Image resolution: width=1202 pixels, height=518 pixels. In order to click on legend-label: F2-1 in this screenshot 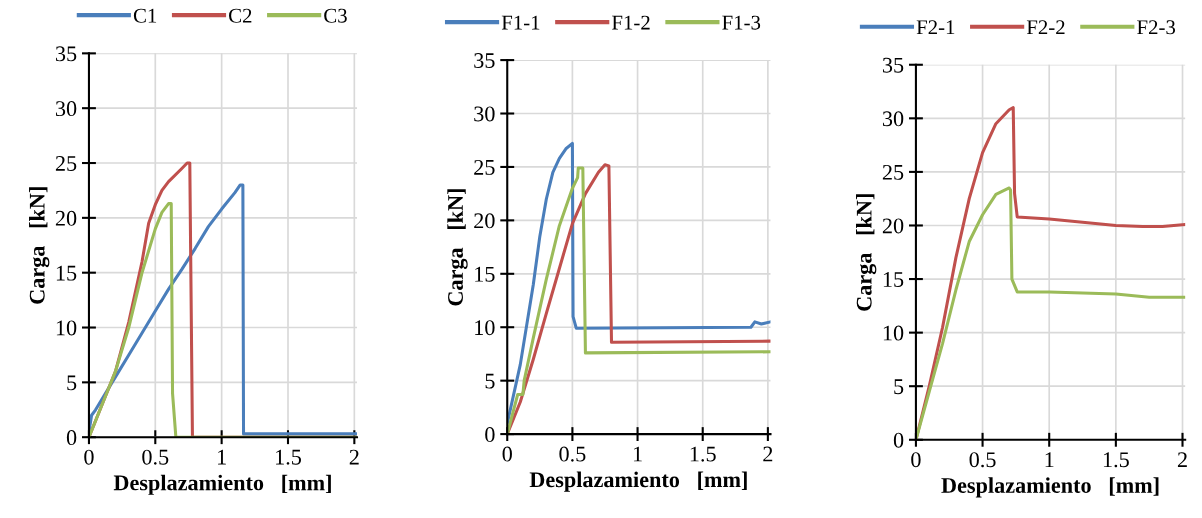, I will do `click(935, 27)`.